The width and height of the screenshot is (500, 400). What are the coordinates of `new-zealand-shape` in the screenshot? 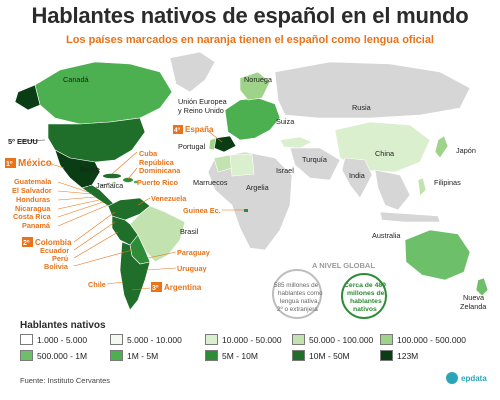 It's located at (482, 287).